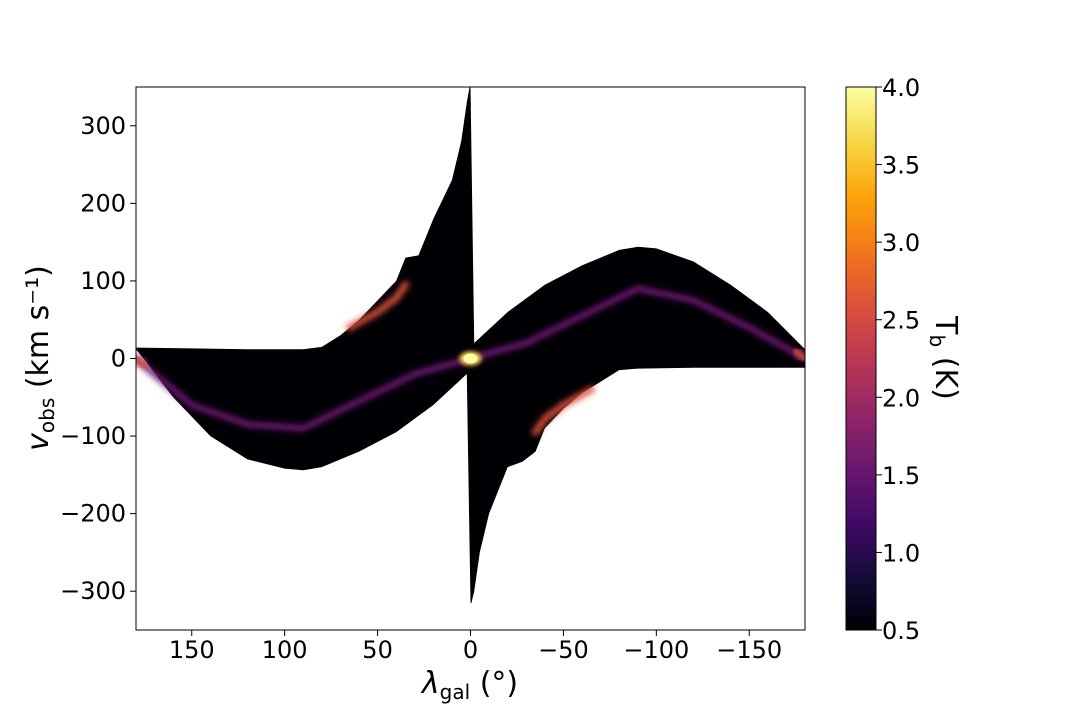 This screenshot has height=720, width=1080. Describe the element at coordinates (749, 650) in the screenshot. I see `x-tick-label: −150` at that location.